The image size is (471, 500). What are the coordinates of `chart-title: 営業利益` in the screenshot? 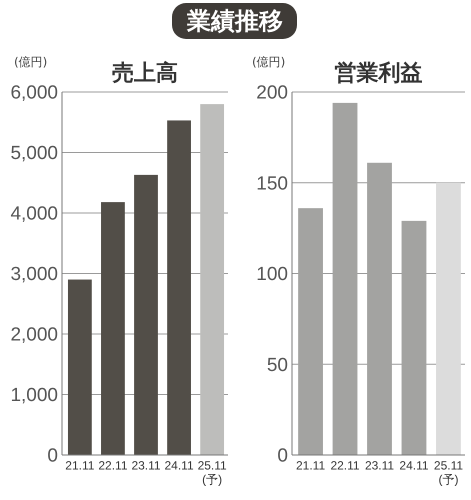 It's located at (378, 73).